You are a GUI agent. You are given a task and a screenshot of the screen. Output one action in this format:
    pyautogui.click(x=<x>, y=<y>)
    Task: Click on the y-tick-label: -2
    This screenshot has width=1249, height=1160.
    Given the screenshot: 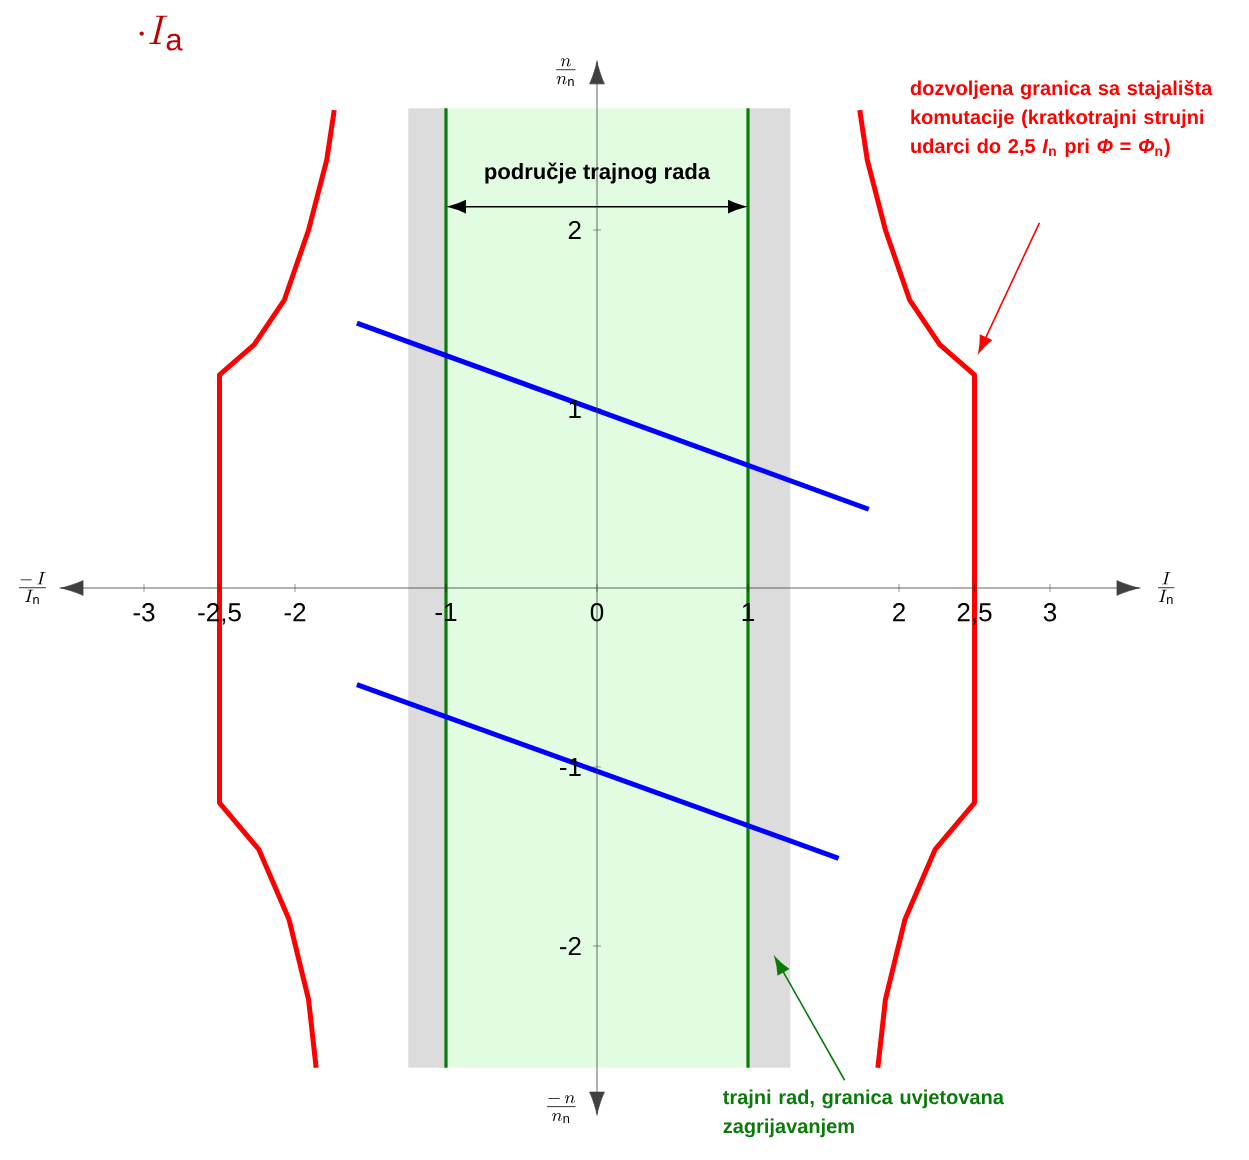 What is the action you would take?
    pyautogui.click(x=570, y=946)
    